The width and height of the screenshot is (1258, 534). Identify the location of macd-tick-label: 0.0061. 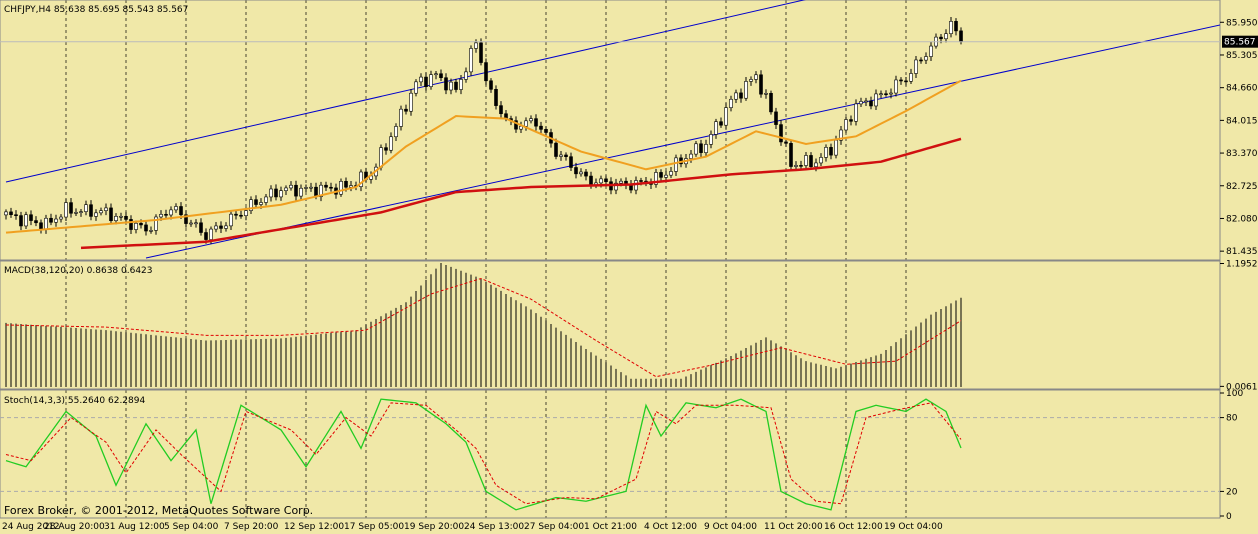
(1242, 387).